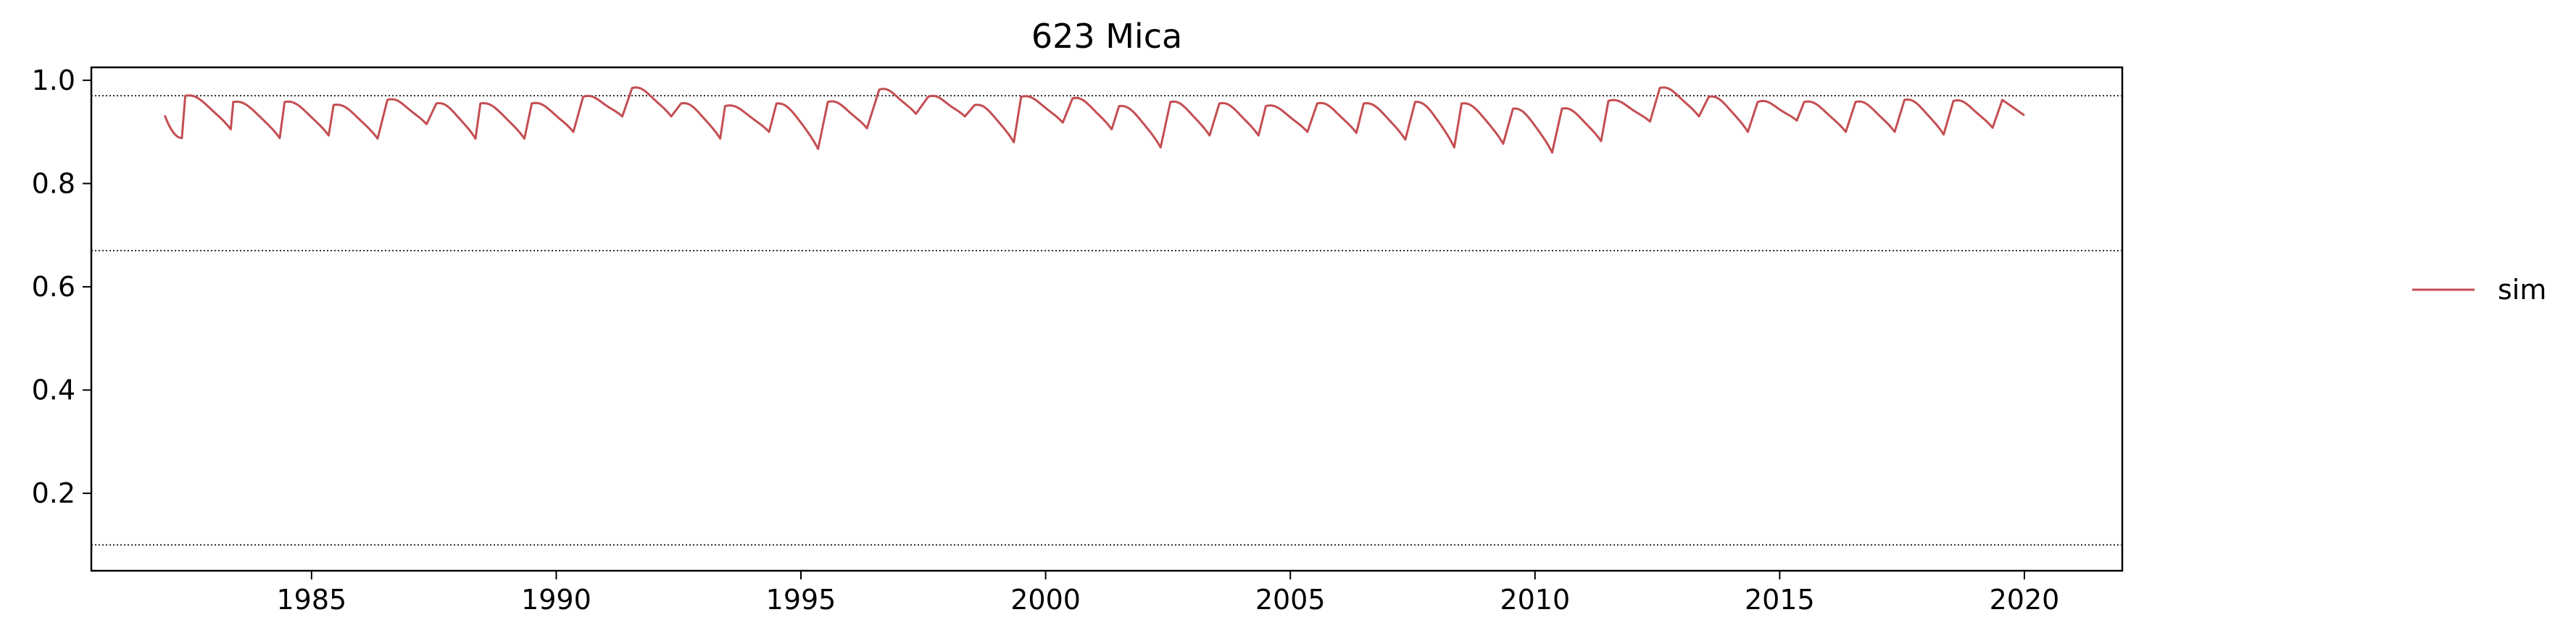  Describe the element at coordinates (53, 493) in the screenshot. I see `y-tick-label: 0.2` at that location.